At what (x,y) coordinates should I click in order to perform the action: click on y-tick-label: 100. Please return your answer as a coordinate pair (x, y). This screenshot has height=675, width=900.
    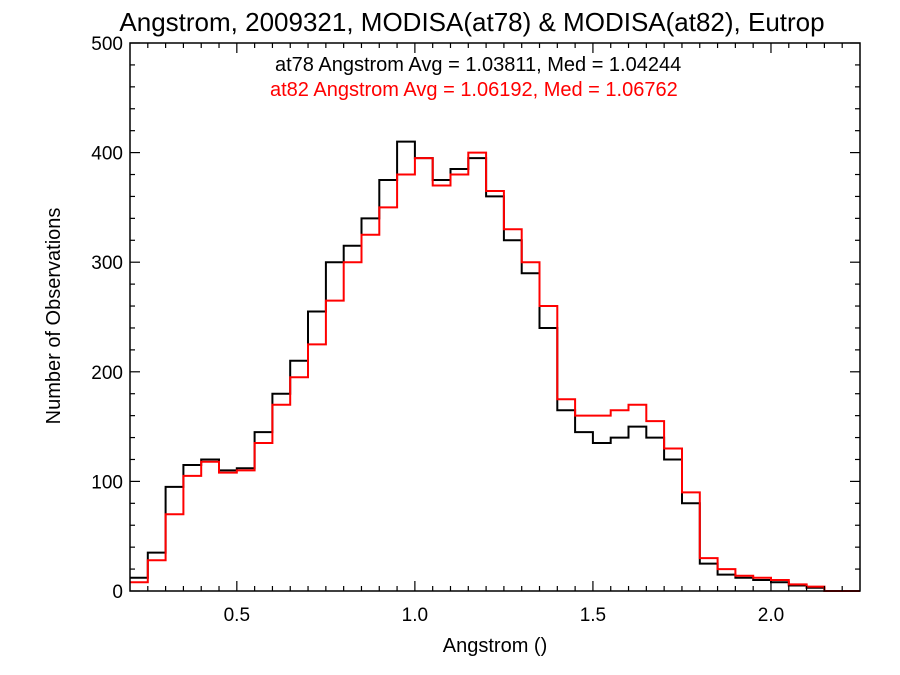
    Looking at the image, I should click on (107, 482).